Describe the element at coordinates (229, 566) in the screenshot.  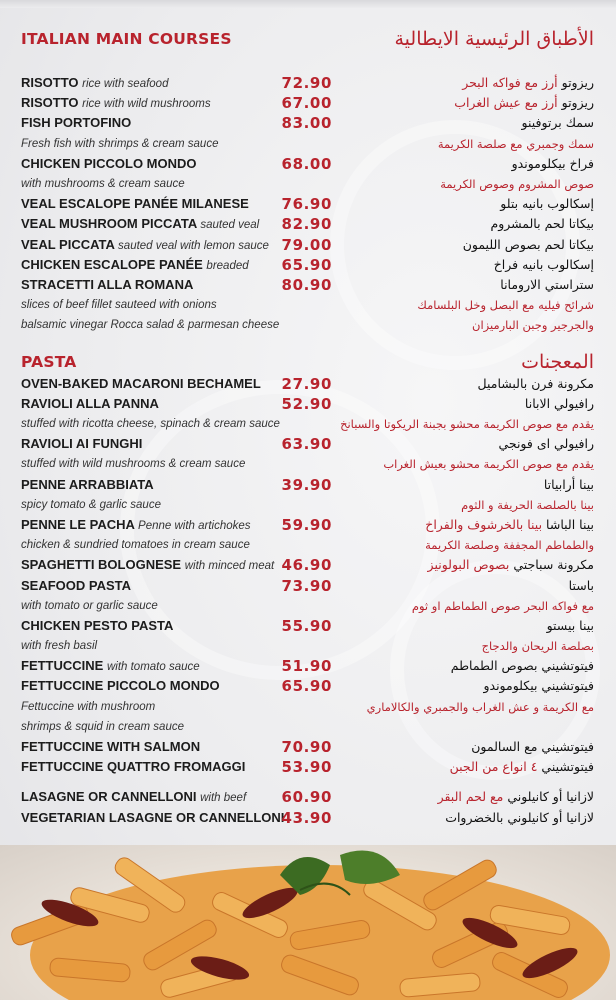
I see `item-desc-en: with minced meat` at that location.